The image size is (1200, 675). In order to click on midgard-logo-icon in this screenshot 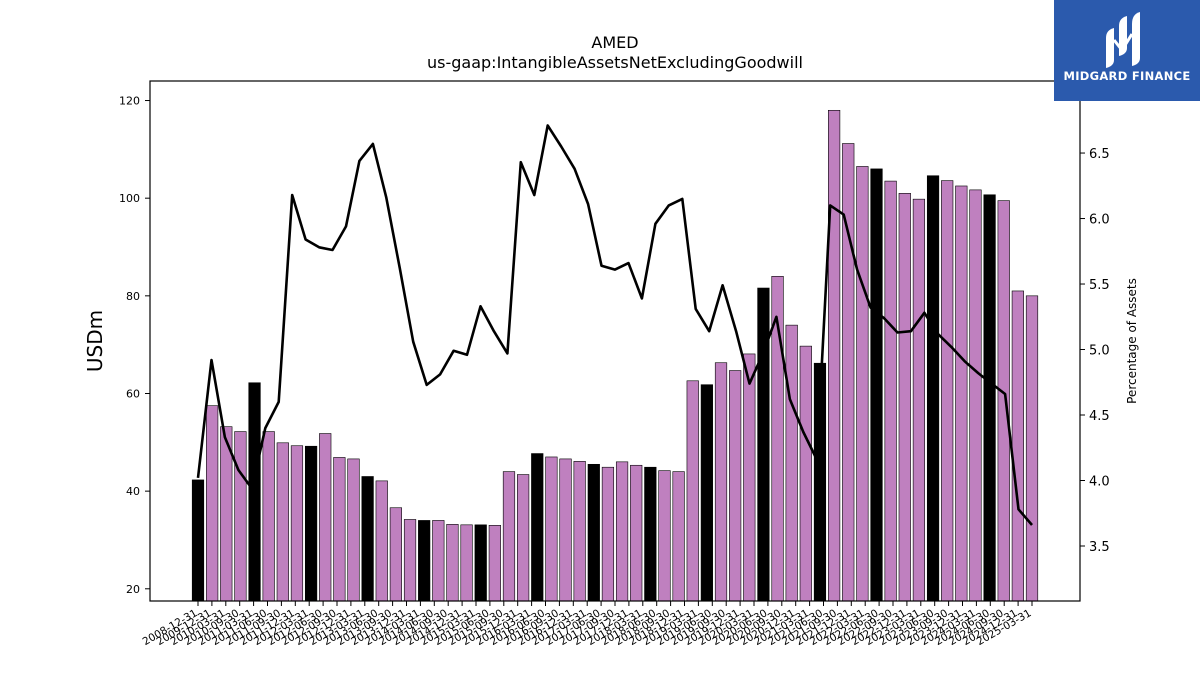, I will do `click(1123, 40)`.